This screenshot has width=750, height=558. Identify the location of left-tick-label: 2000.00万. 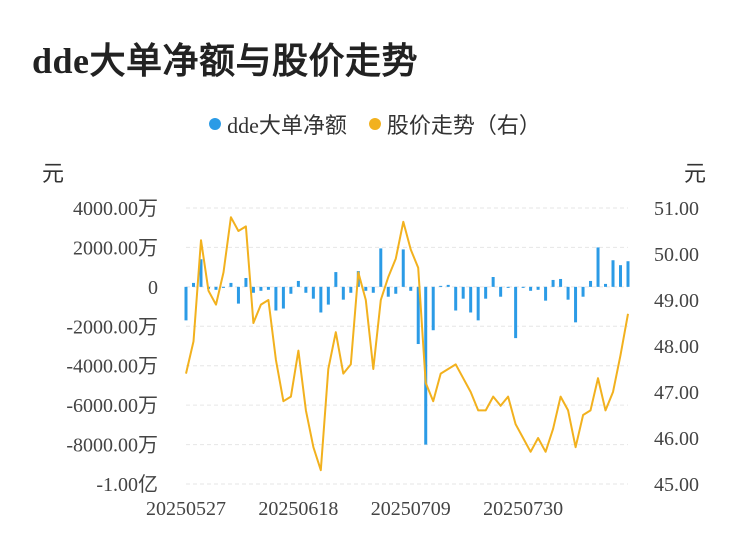
(115, 248).